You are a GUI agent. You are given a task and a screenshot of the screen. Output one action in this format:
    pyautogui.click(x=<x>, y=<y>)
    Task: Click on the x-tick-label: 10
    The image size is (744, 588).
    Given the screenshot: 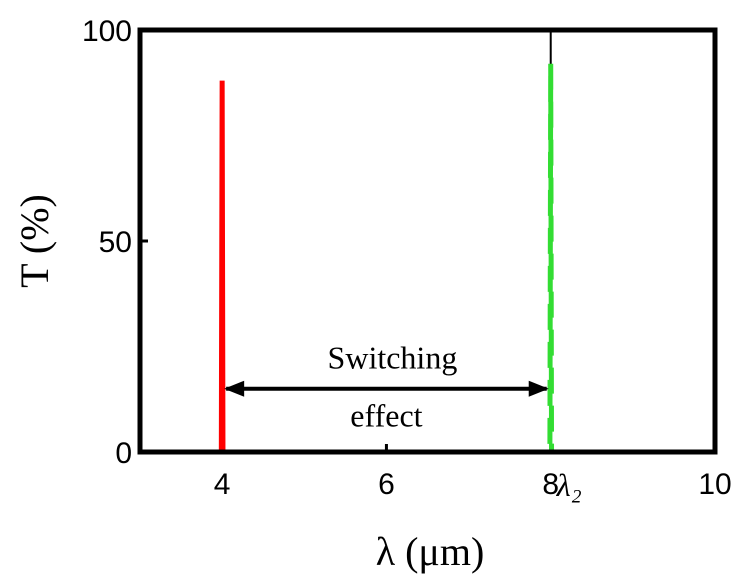 What is the action you would take?
    pyautogui.click(x=714, y=484)
    